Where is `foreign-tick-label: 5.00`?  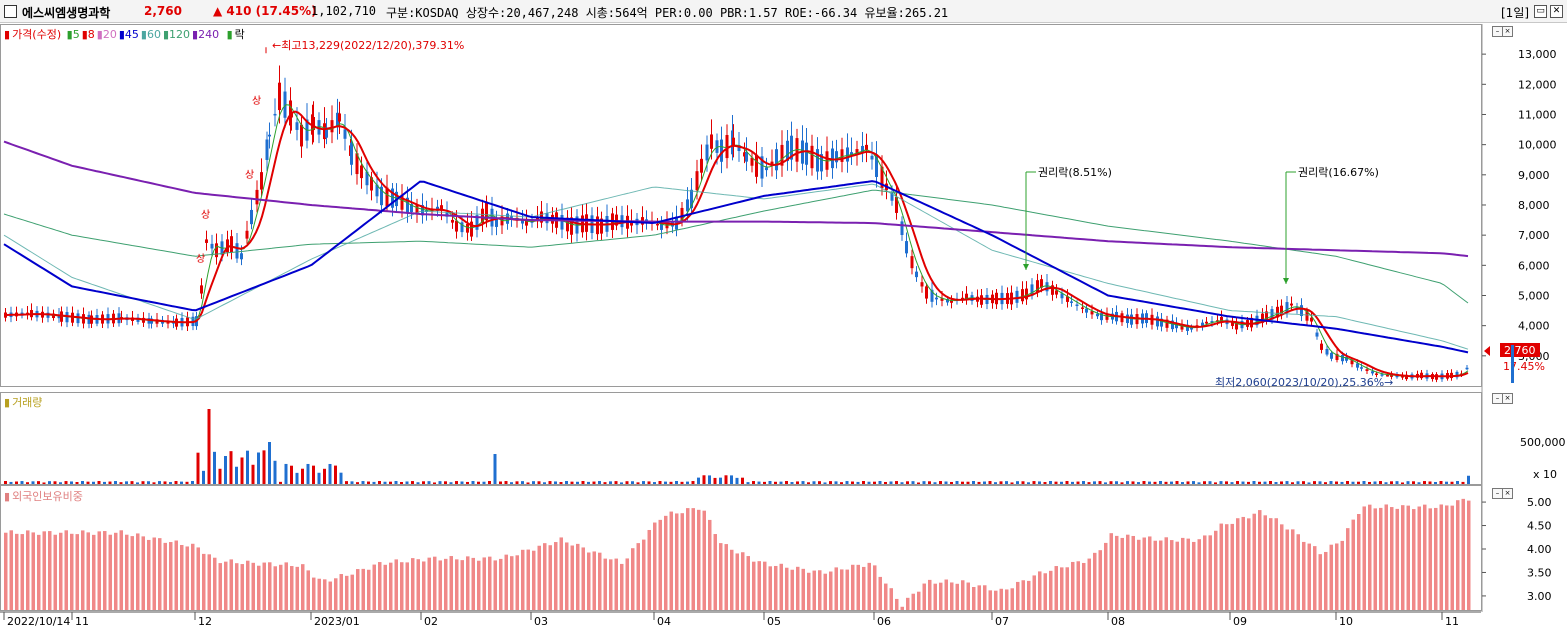
foreign-tick-label: 5.00 is located at coordinates (1539, 502).